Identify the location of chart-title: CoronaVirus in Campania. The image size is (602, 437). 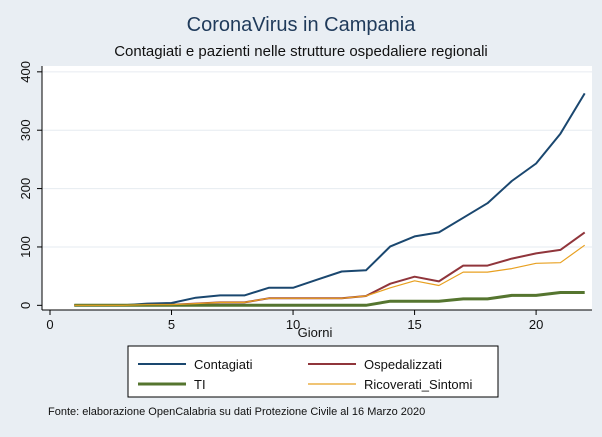
(302, 25).